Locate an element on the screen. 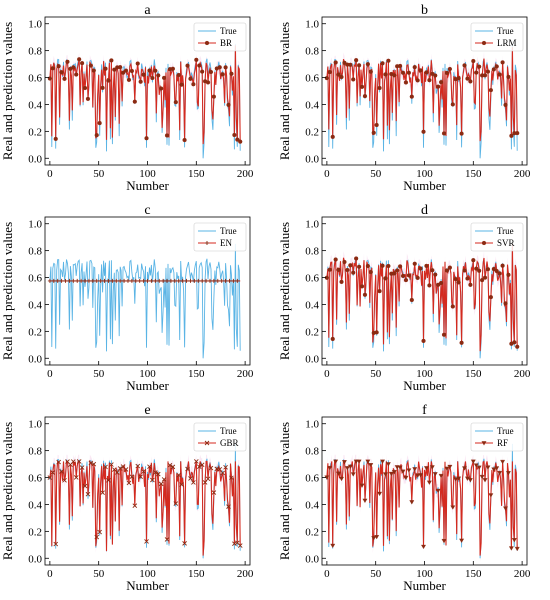 This screenshot has width=550, height=600. panel-title: f is located at coordinates (424, 410).